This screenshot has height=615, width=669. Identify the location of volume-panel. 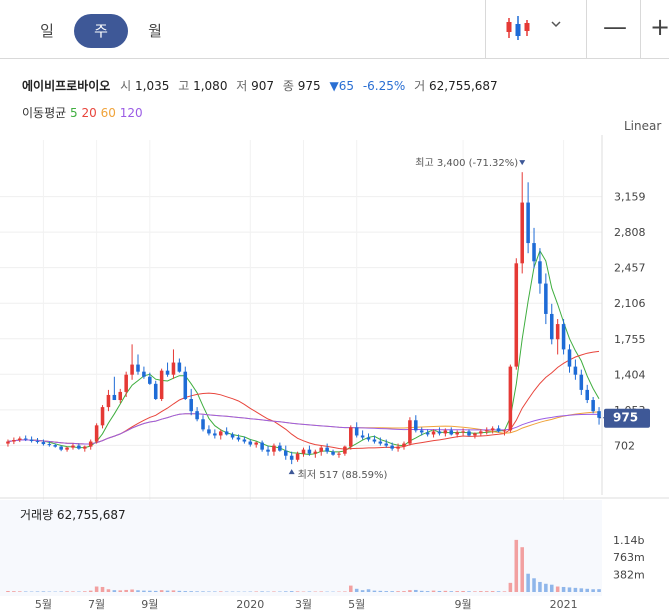
(301, 548).